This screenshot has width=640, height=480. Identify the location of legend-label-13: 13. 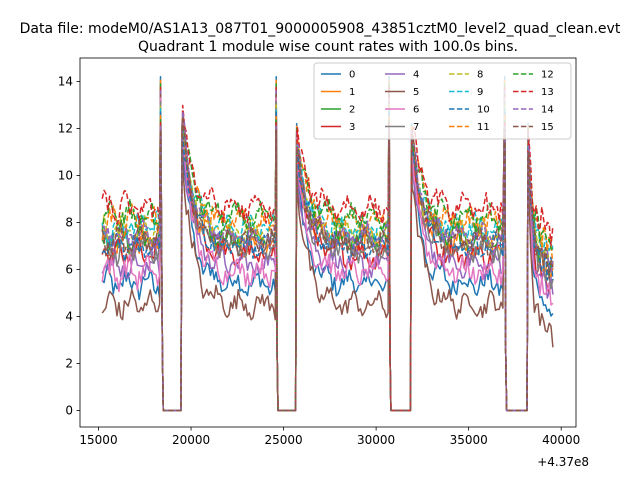
(547, 92).